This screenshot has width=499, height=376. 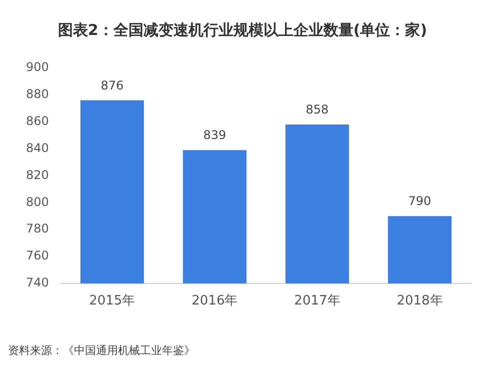 I want to click on data-label: 790, so click(x=420, y=201).